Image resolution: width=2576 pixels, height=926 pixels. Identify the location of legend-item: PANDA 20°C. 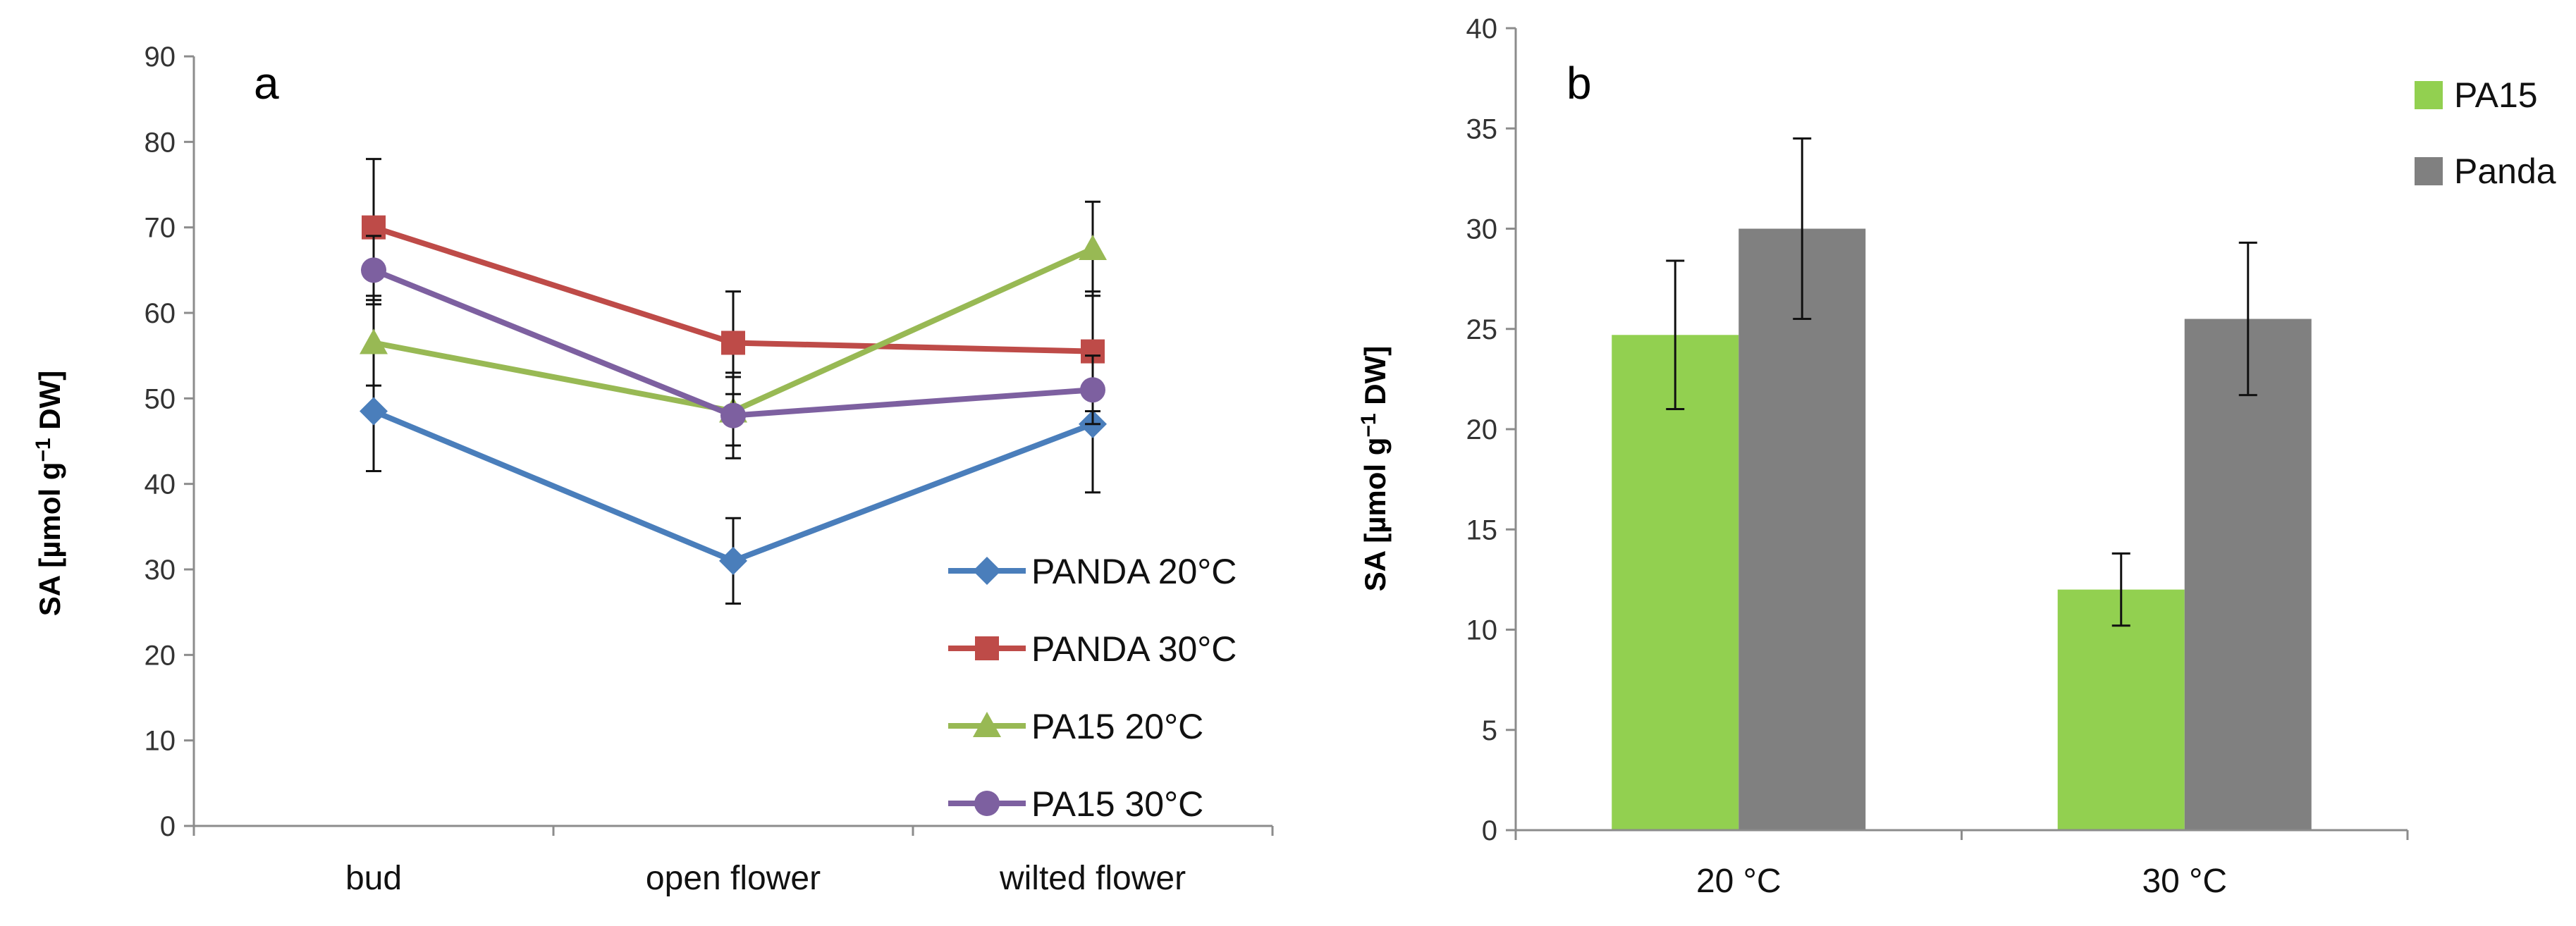
(1092, 571).